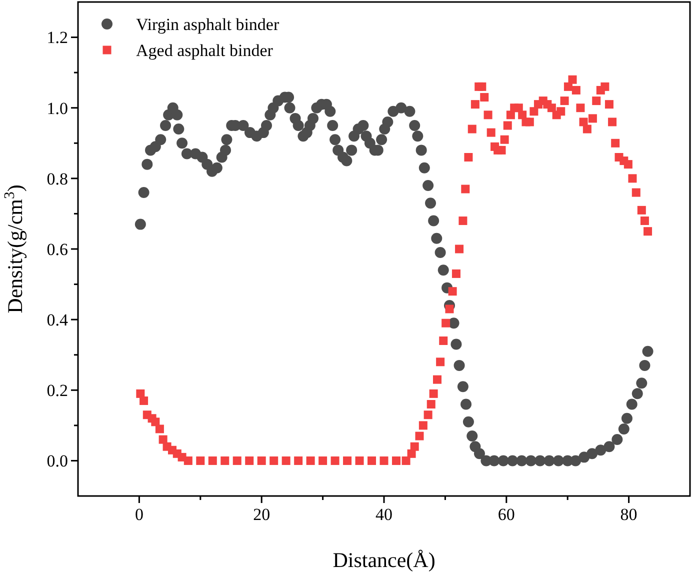 Image resolution: width=693 pixels, height=575 pixels. Describe the element at coordinates (57, 38) in the screenshot. I see `y-tick-label: 1.2` at that location.